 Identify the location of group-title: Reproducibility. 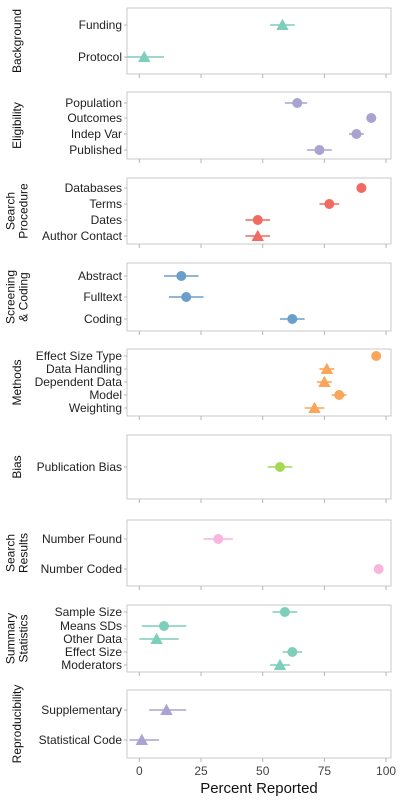
(17, 724).